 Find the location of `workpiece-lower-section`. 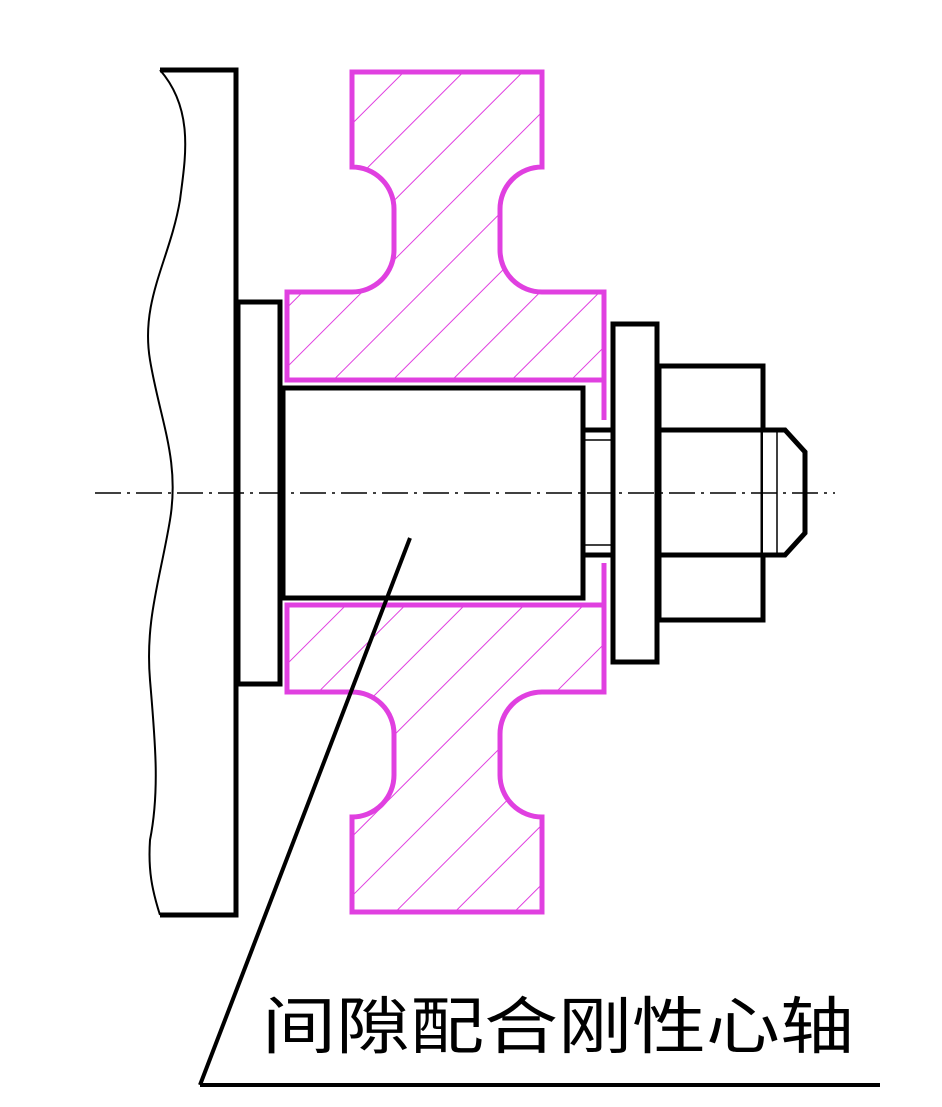

workpiece-lower-section is located at coordinates (445, 758).